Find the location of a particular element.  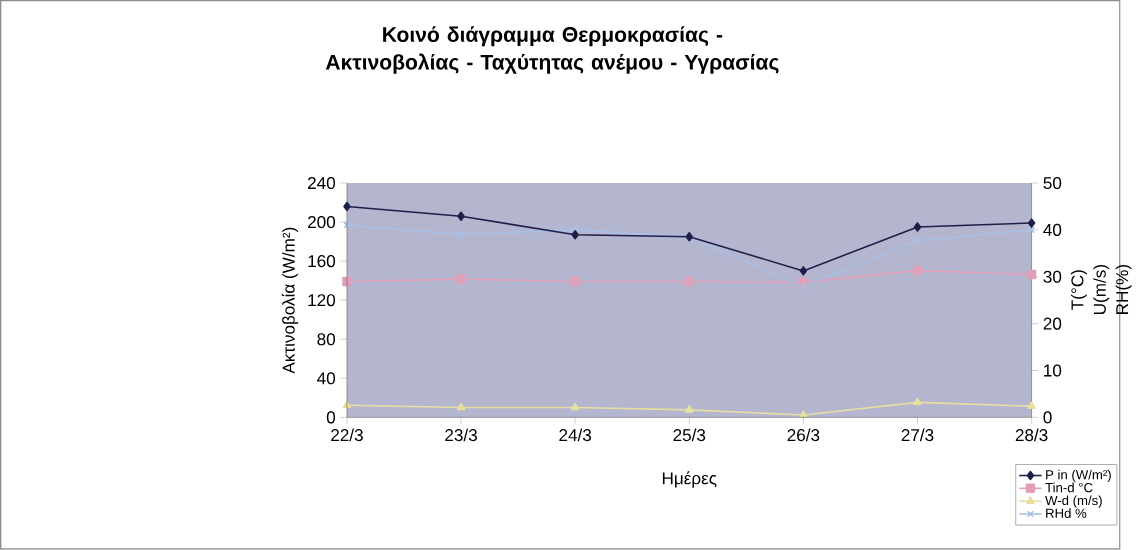

y-tick-label: 40 is located at coordinates (326, 378).